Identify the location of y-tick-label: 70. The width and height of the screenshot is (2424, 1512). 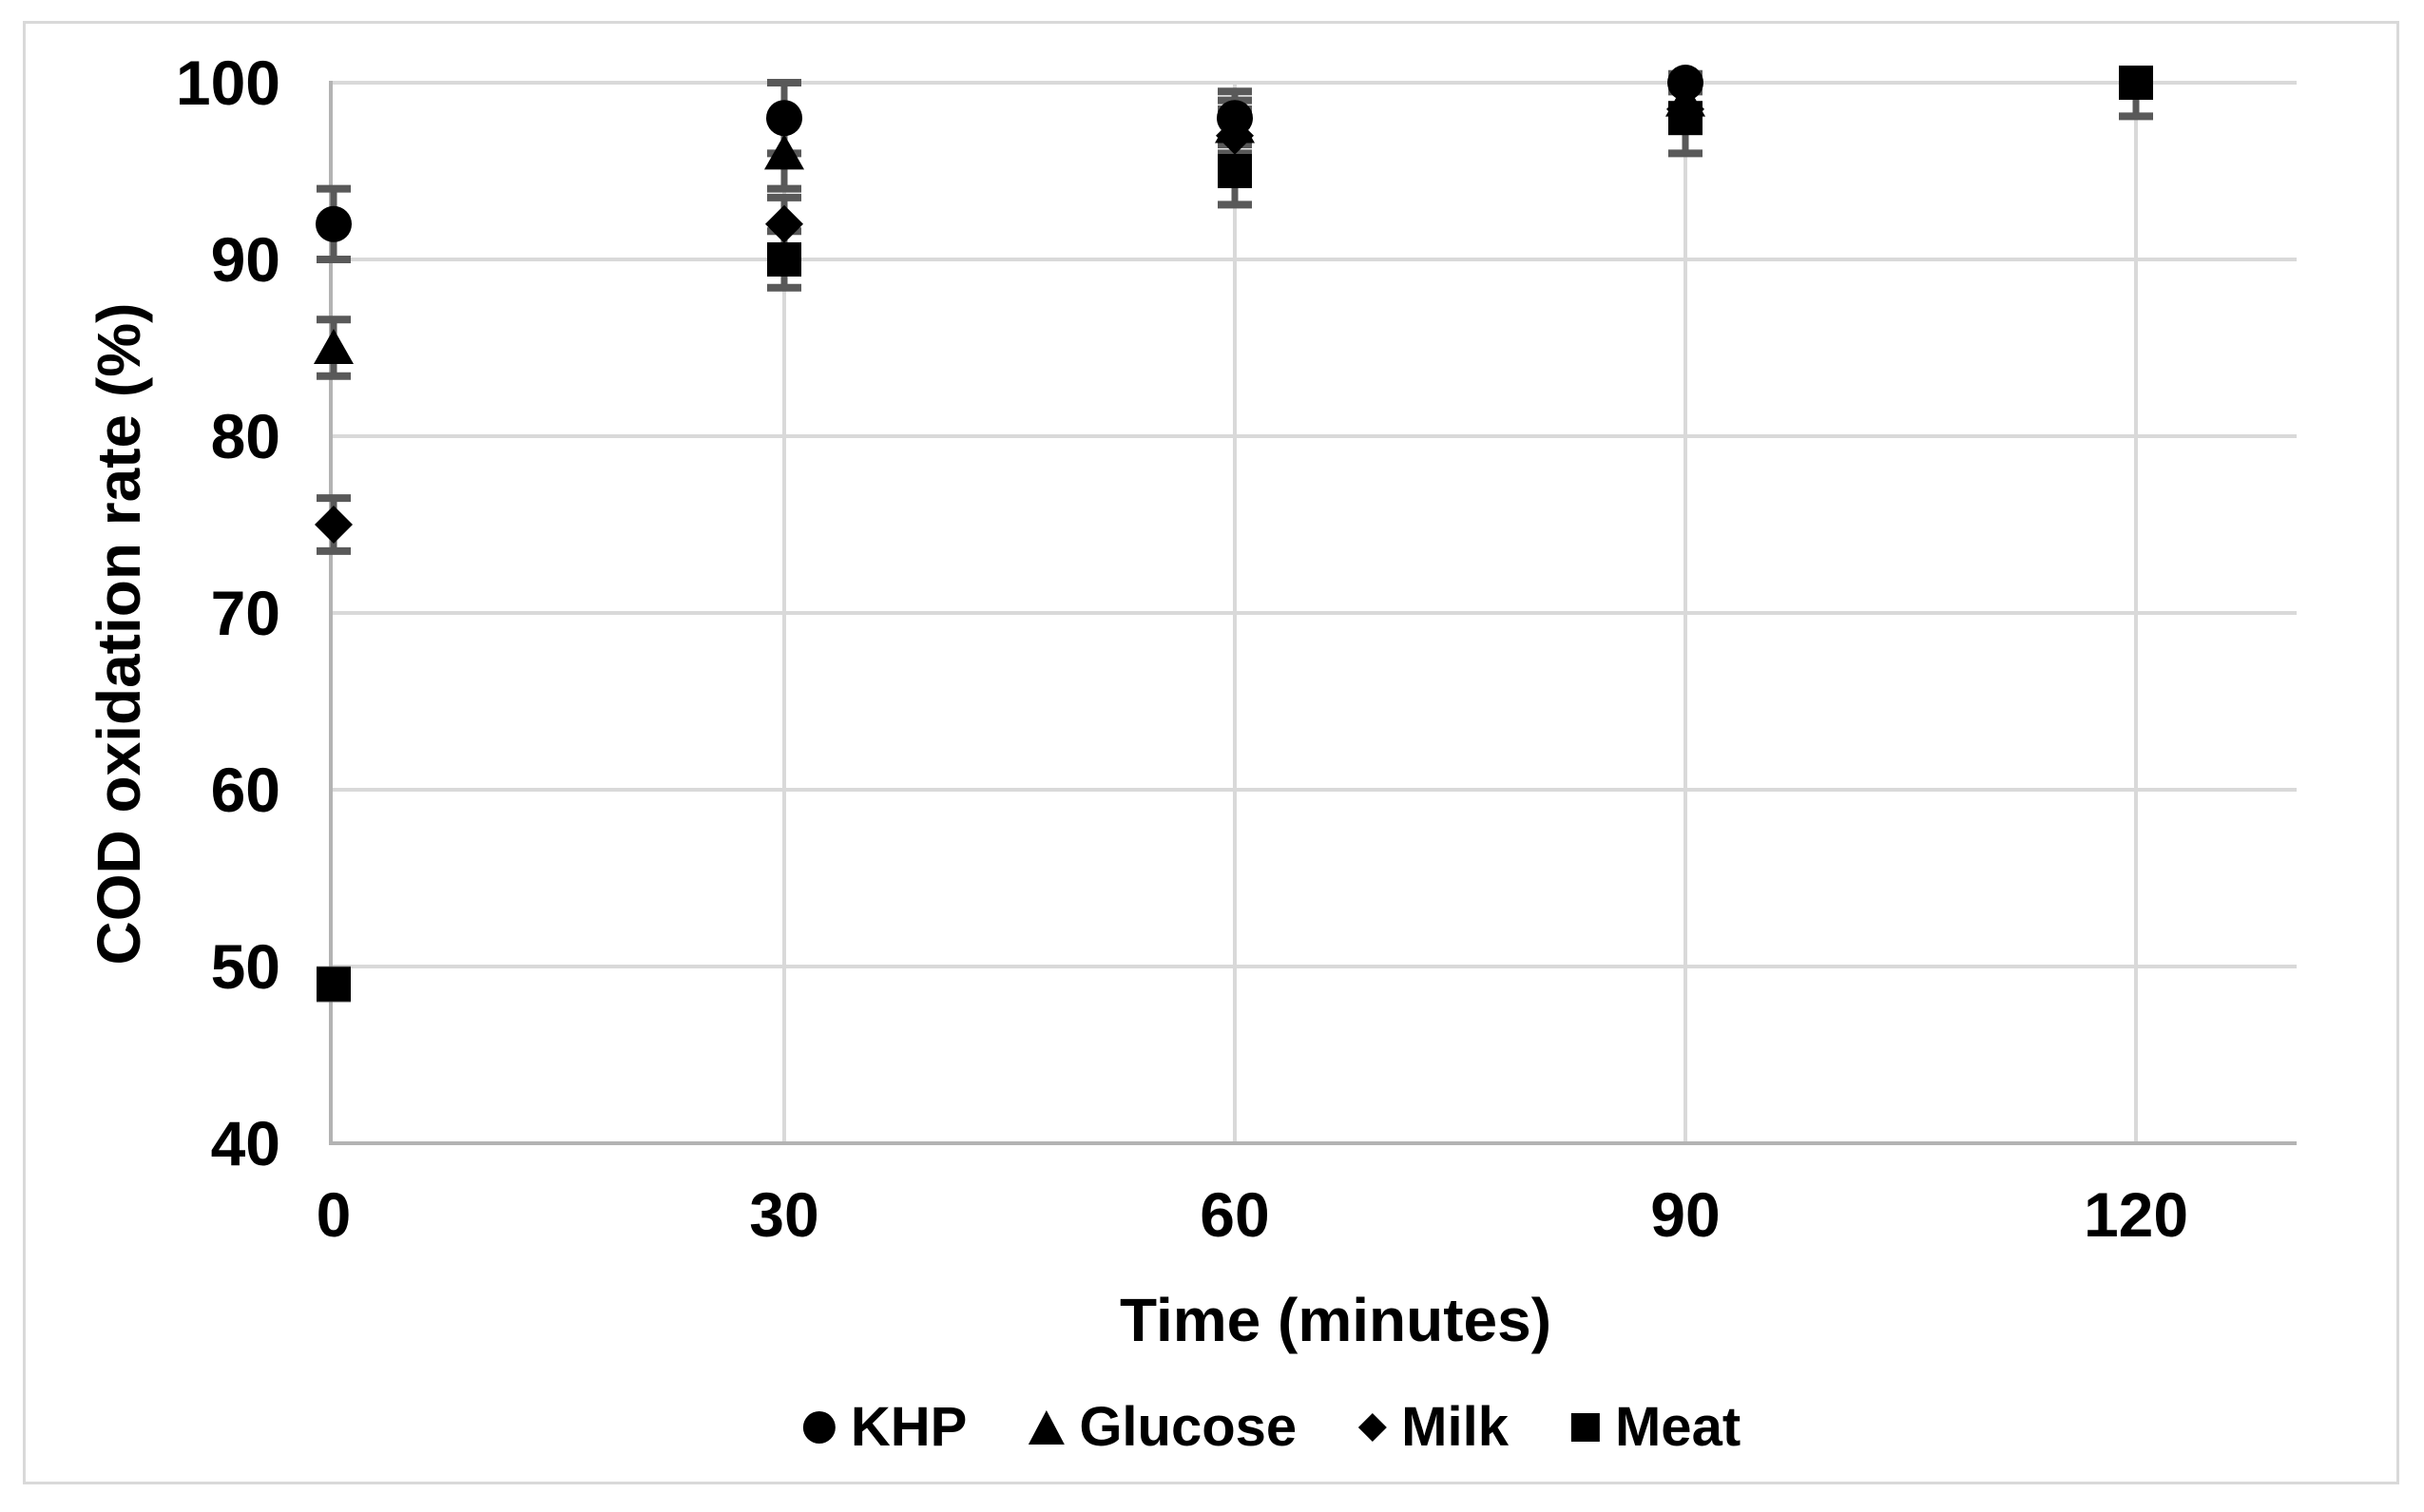
(246, 613).